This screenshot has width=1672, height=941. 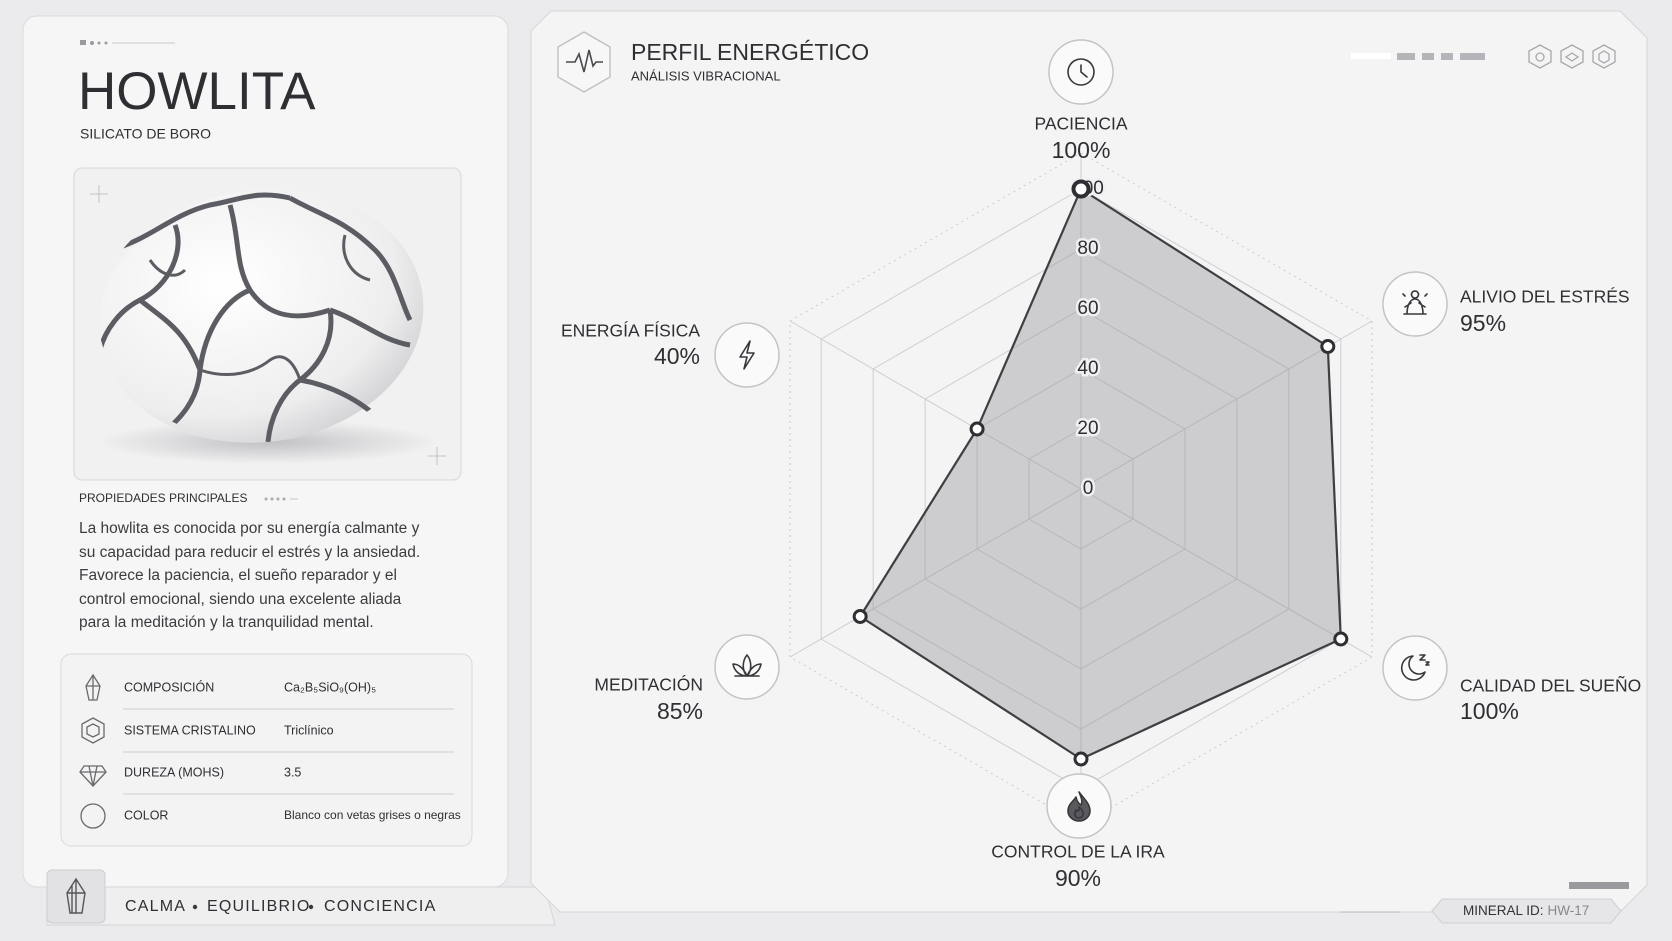 What do you see at coordinates (680, 711) in the screenshot?
I see `value-label: 85%` at bounding box center [680, 711].